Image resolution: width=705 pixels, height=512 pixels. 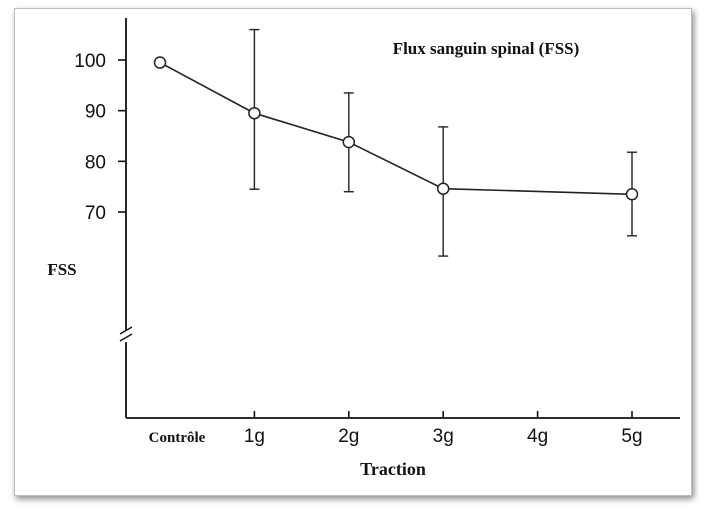 What do you see at coordinates (348, 436) in the screenshot?
I see `x-tick-label-2g: 2g` at bounding box center [348, 436].